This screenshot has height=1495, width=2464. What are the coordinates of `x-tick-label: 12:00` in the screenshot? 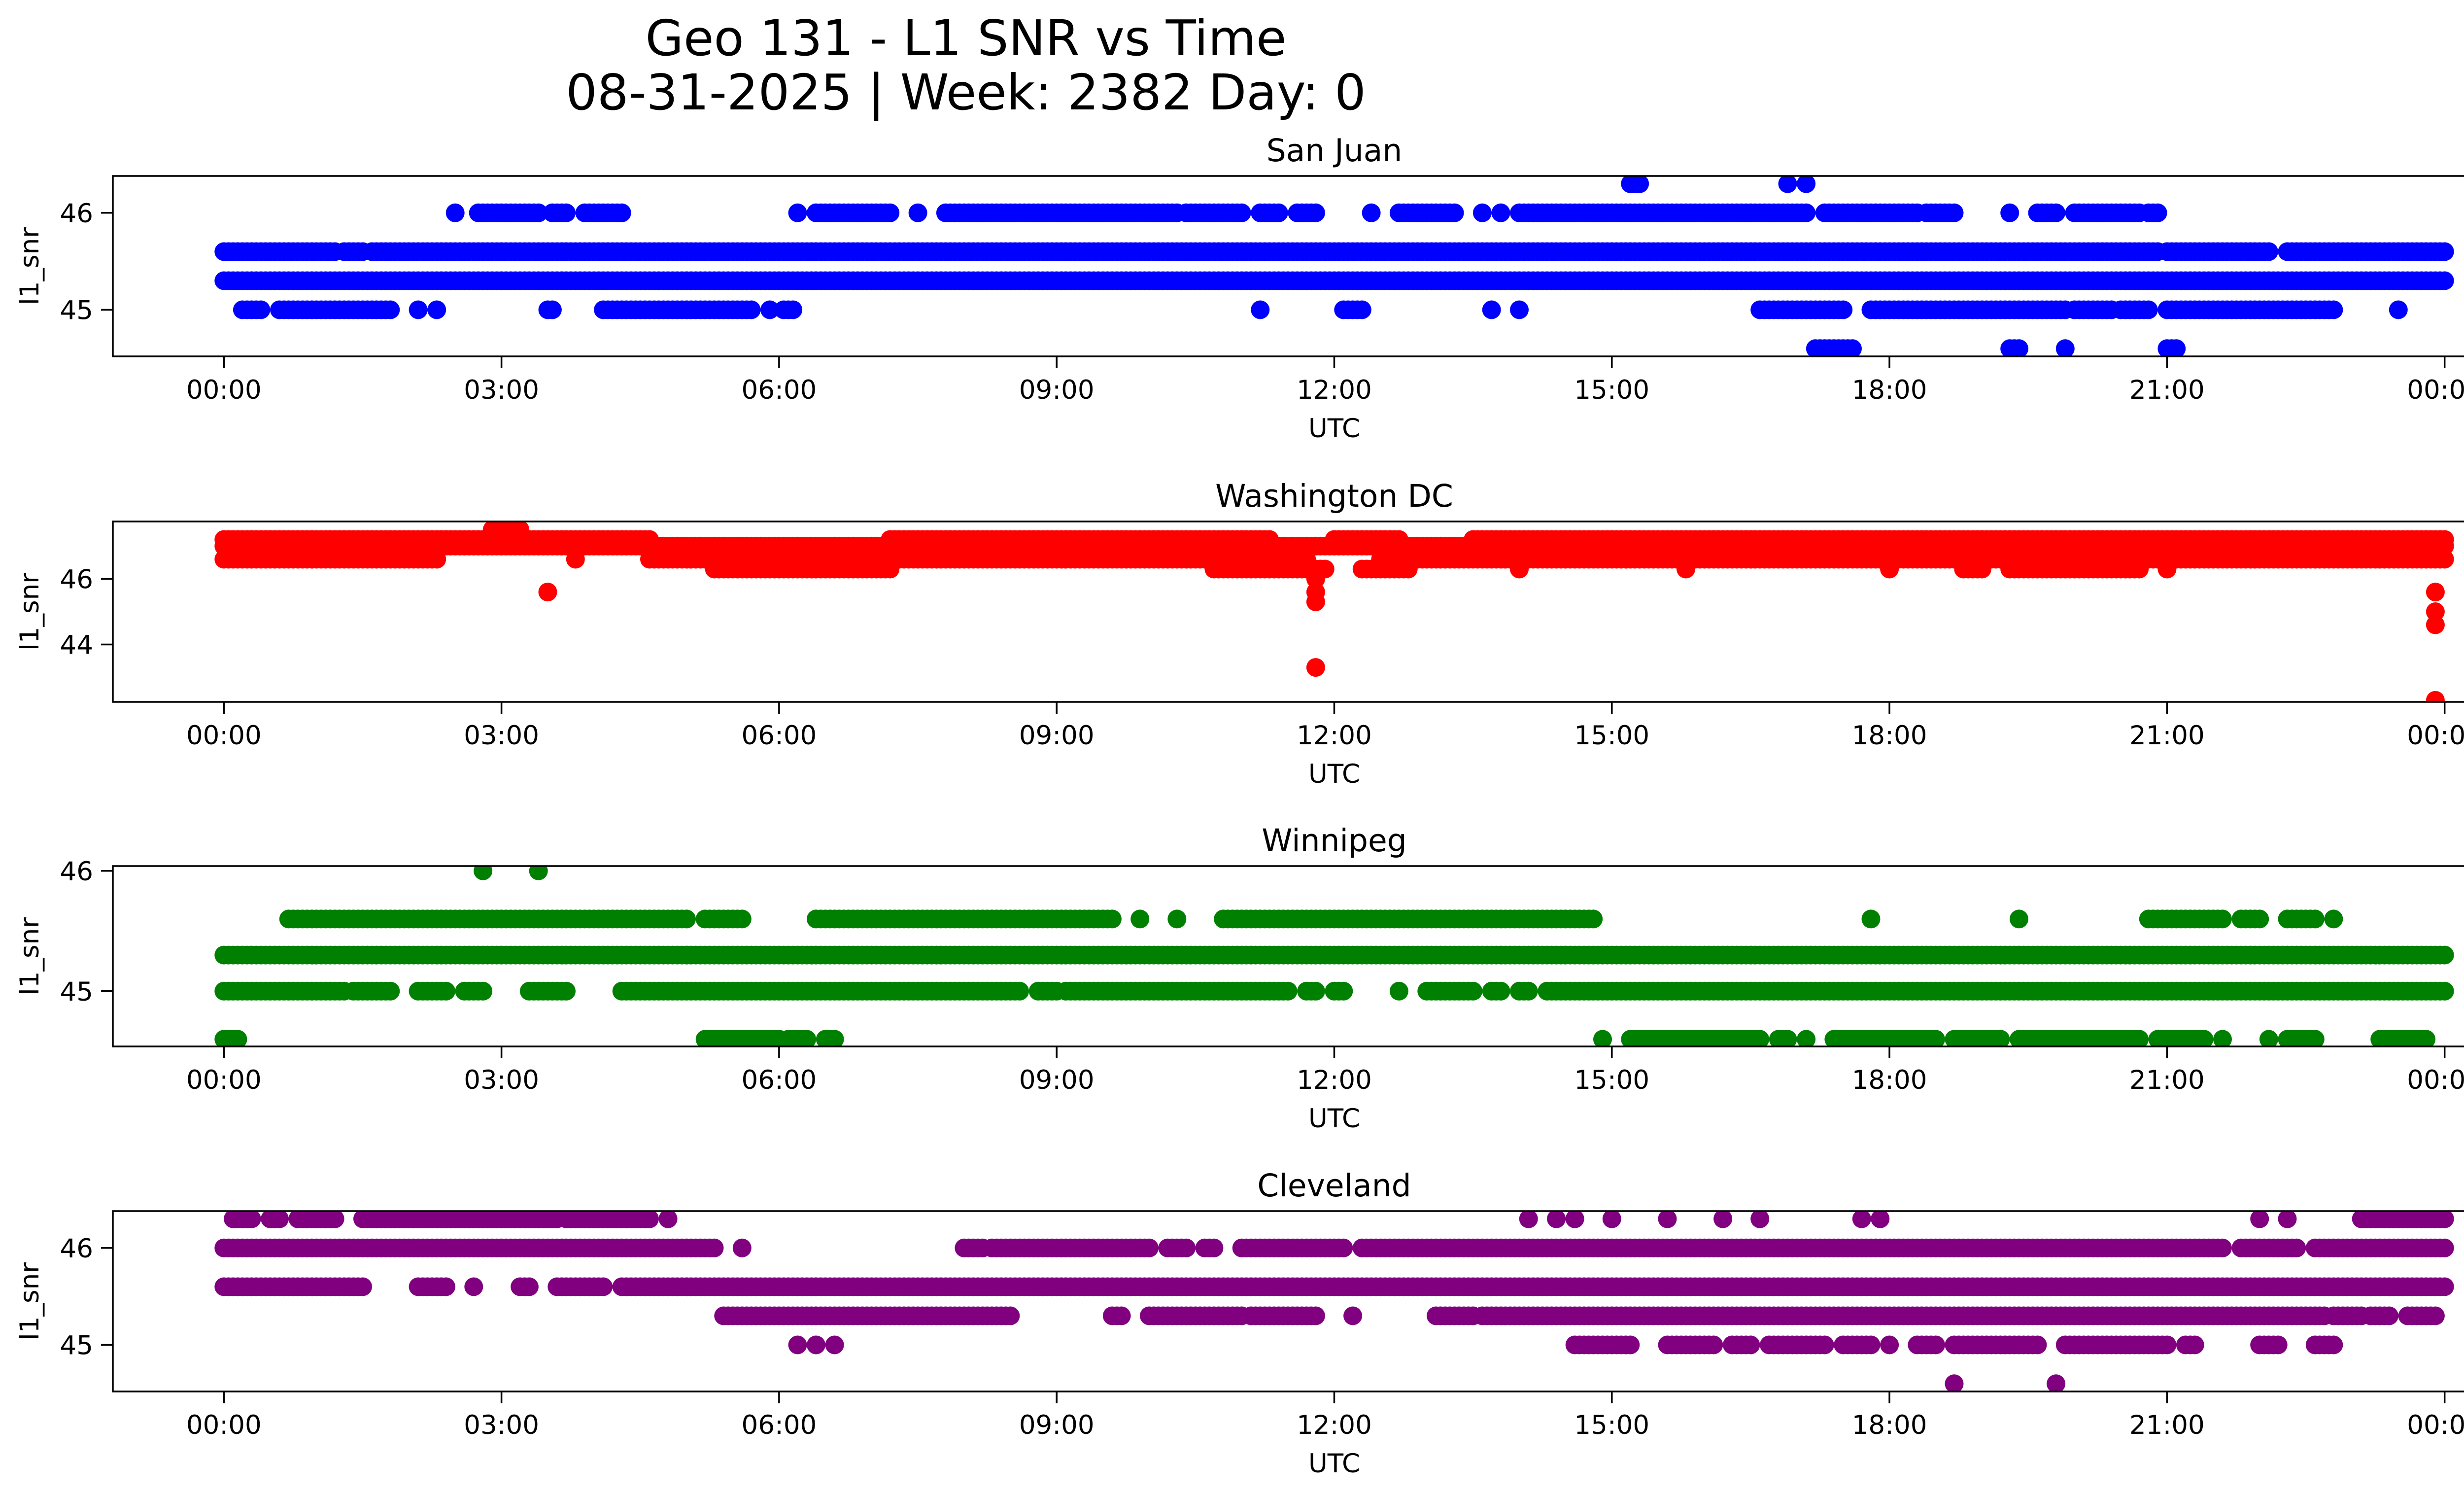 It's located at (1334, 736).